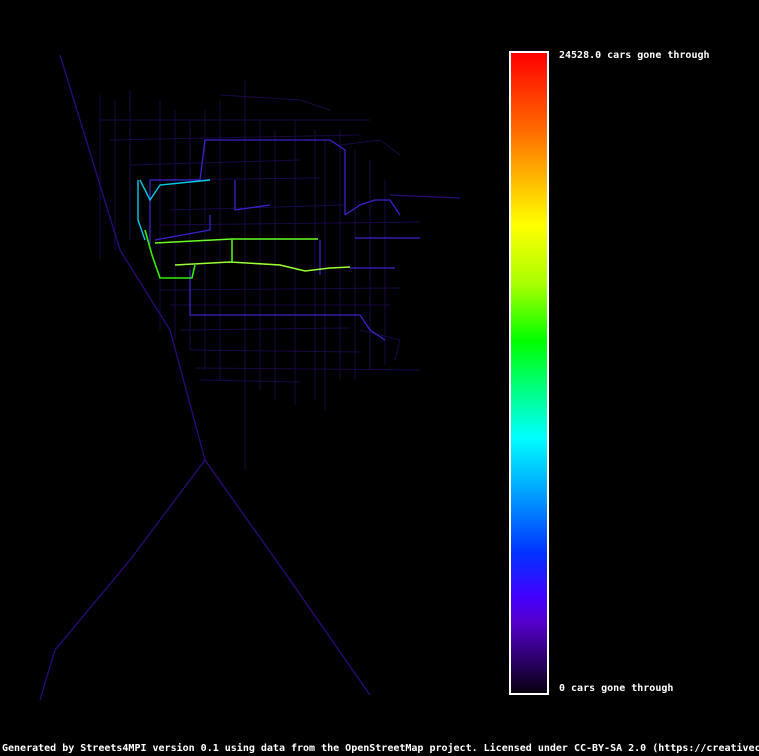 The image size is (759, 756). I want to click on highway-east, so click(425, 196).